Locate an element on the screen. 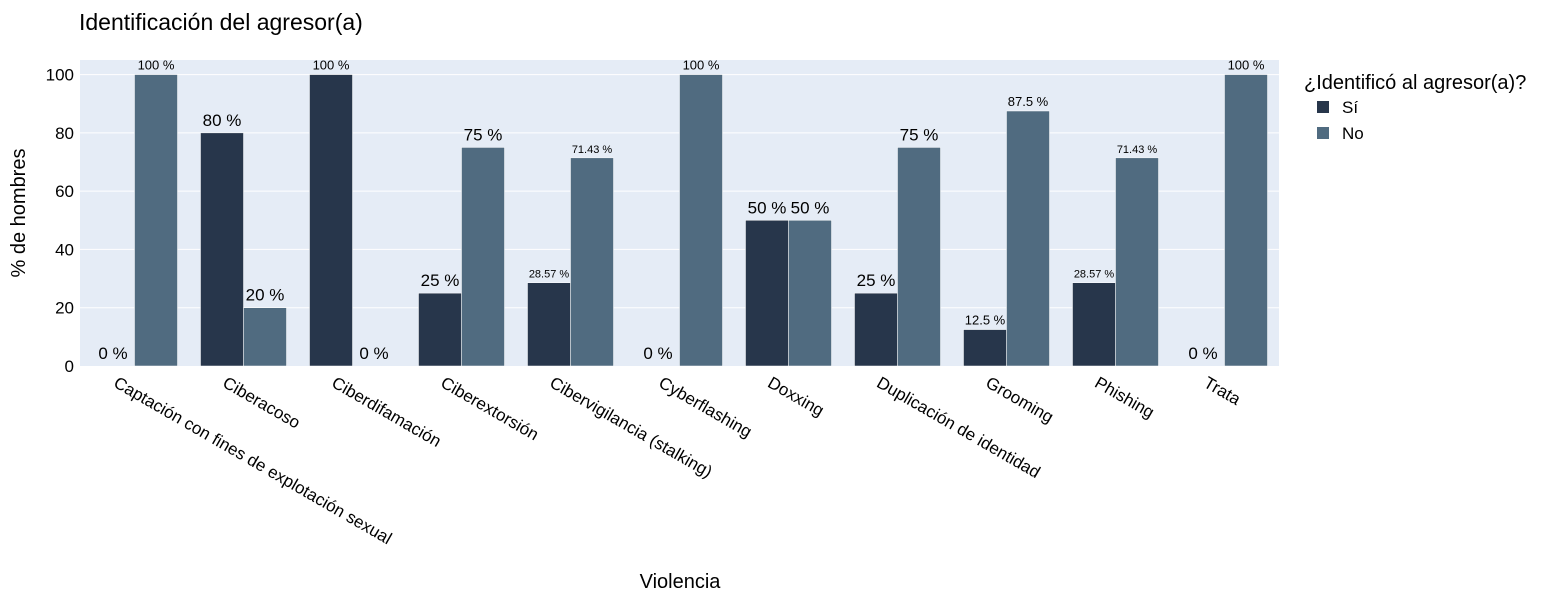 The height and width of the screenshot is (600, 1567). bar-si-phishing is located at coordinates (1094, 324).